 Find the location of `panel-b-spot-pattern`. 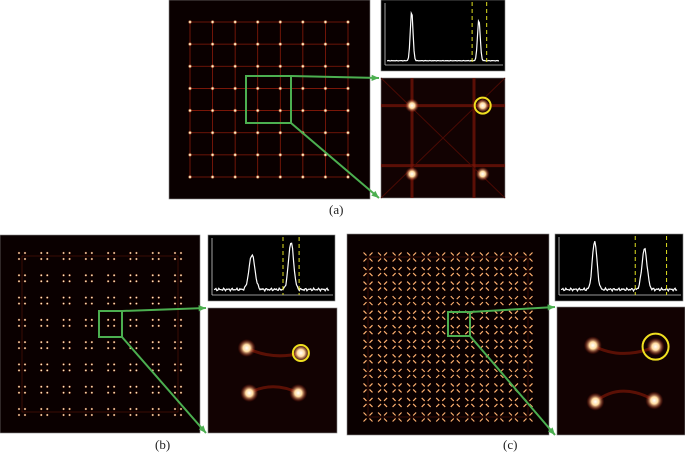

panel-b-spot-pattern is located at coordinates (100, 334).